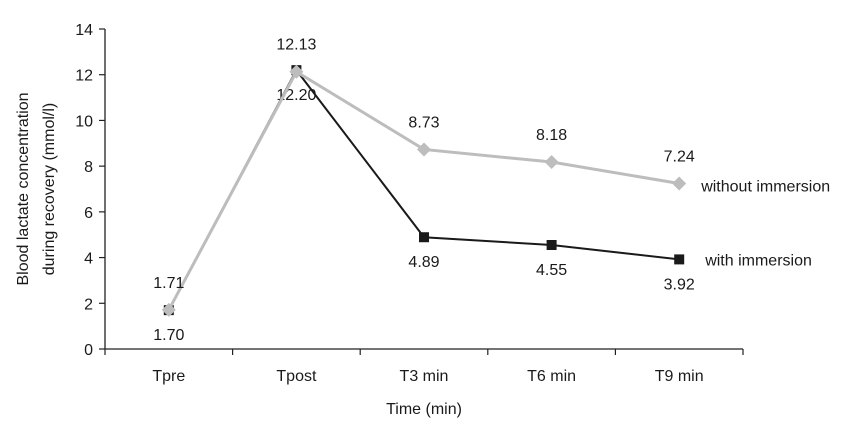 The image size is (862, 429). What do you see at coordinates (88, 167) in the screenshot?
I see `y-tick-label: 8` at bounding box center [88, 167].